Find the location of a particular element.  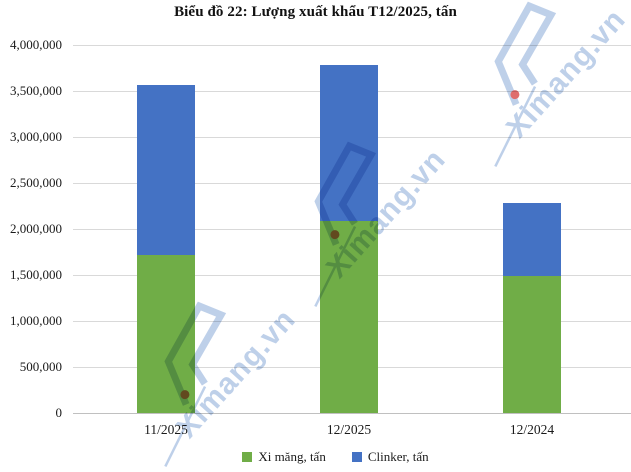

y-tick-label: 3,000,000 is located at coordinates (36, 136).